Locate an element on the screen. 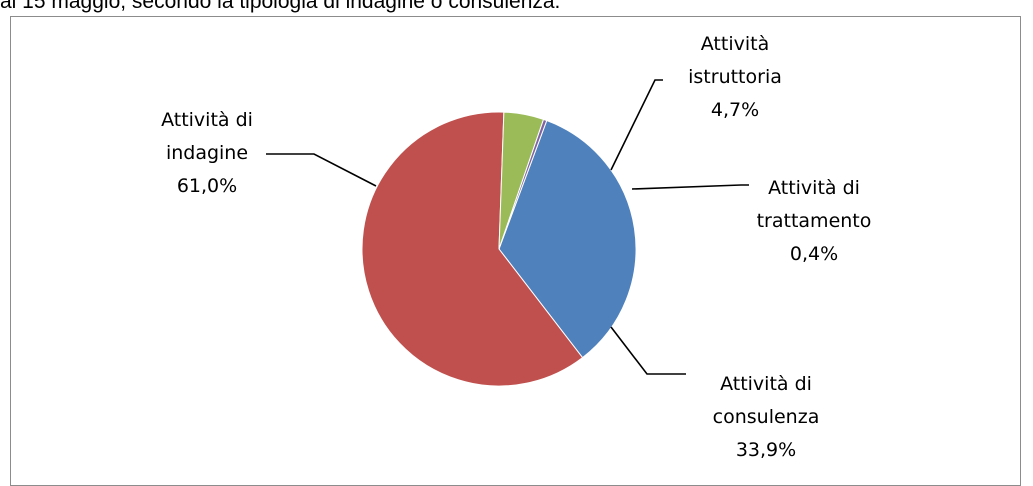 The width and height of the screenshot is (1033, 486). slice-label-1: Attività di is located at coordinates (207, 120).